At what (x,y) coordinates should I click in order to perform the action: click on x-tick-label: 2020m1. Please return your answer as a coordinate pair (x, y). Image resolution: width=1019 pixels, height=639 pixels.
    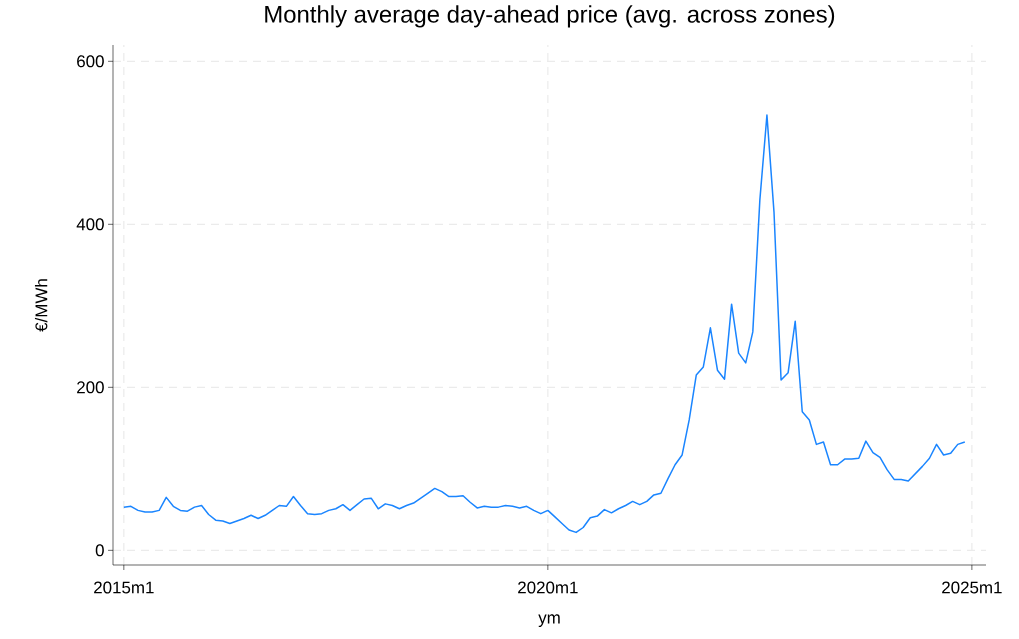
    Looking at the image, I should click on (548, 587).